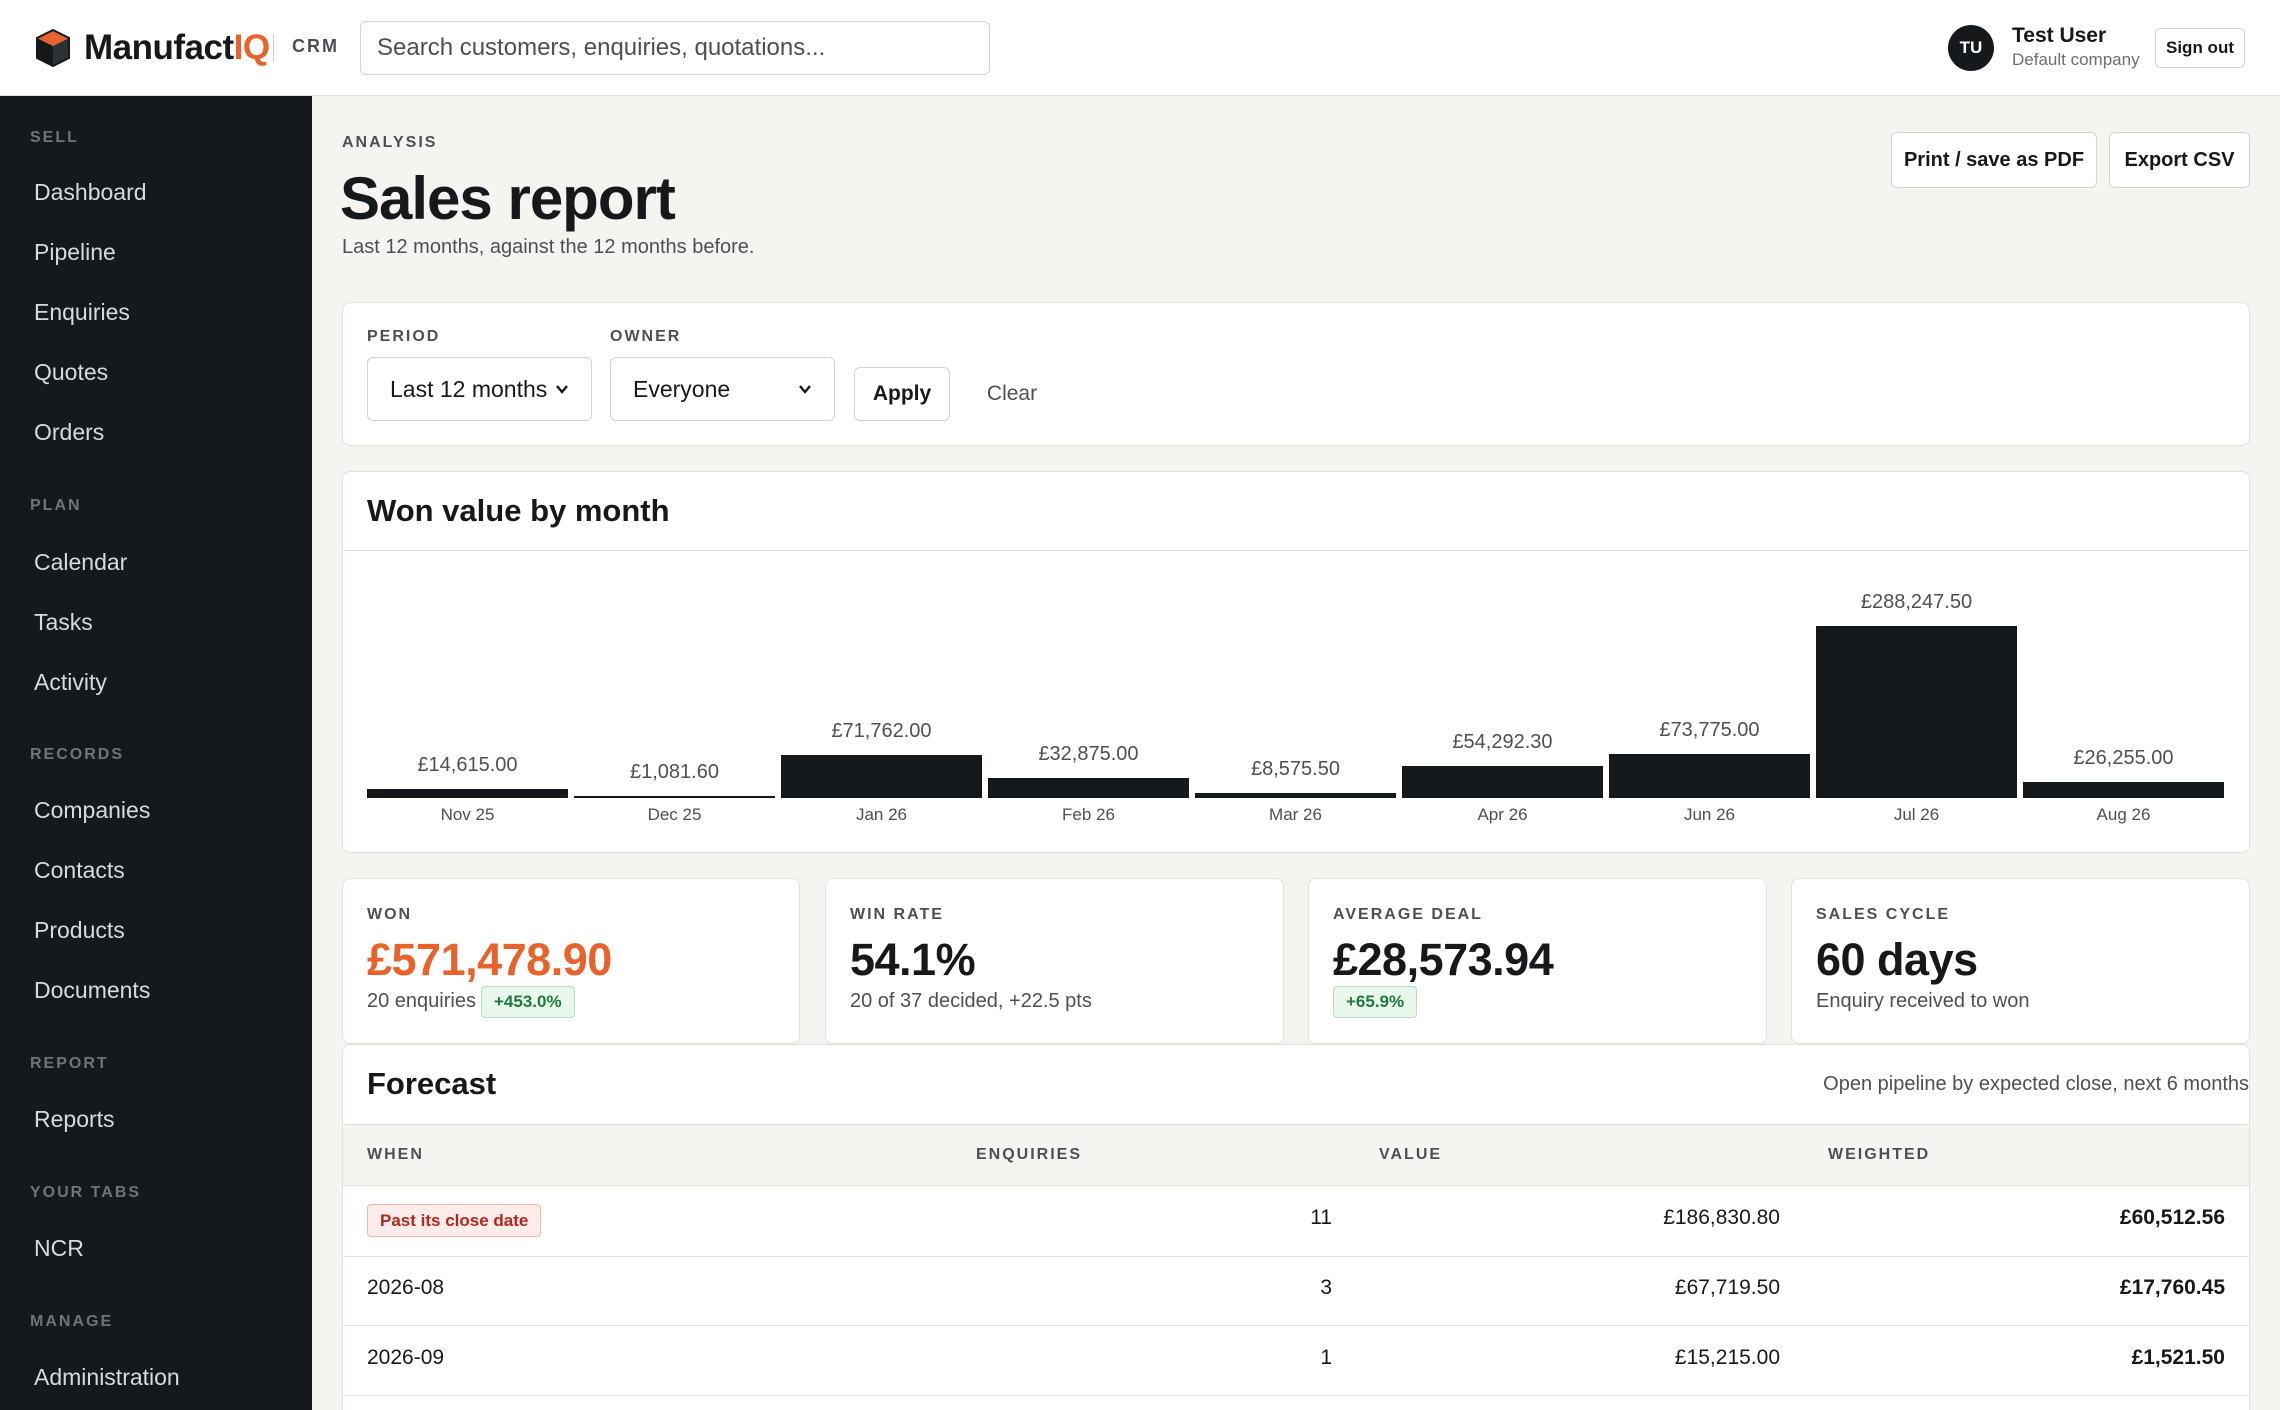 This screenshot has height=1410, width=2280. I want to click on row-0-value: £186,830.80, so click(1721, 1217).